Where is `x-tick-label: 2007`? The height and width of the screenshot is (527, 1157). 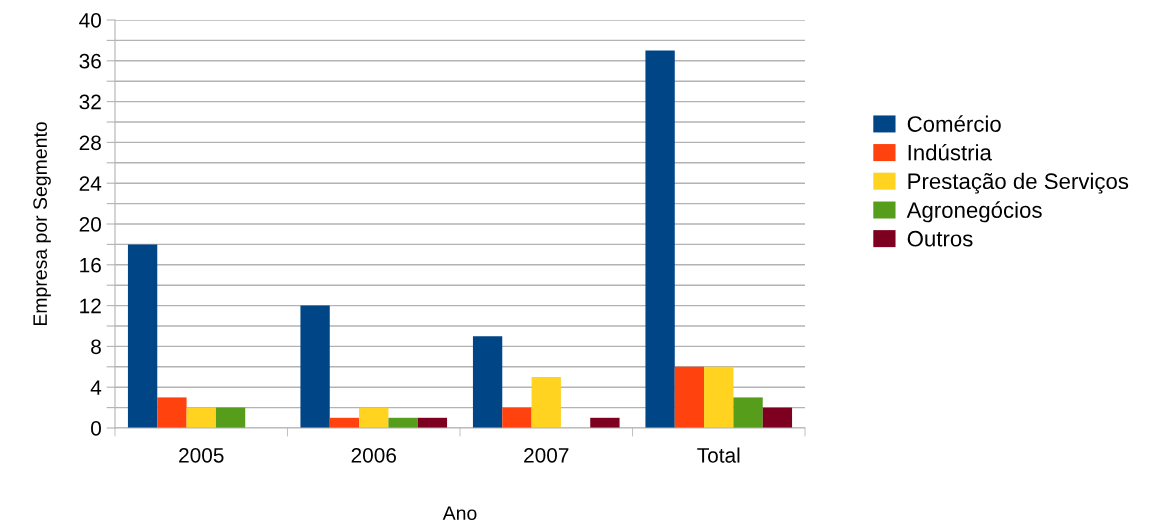 x-tick-label: 2007 is located at coordinates (546, 455).